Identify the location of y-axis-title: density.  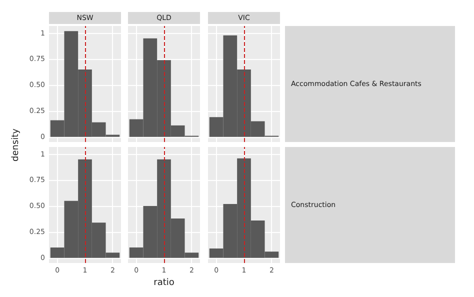
(16, 145).